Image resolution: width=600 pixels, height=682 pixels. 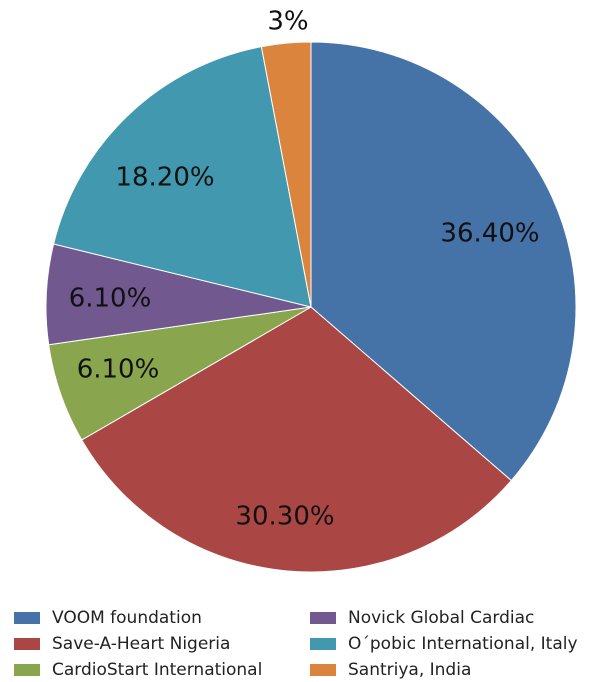 What do you see at coordinates (286, 174) in the screenshot?
I see `pie-slice-santriya-india` at bounding box center [286, 174].